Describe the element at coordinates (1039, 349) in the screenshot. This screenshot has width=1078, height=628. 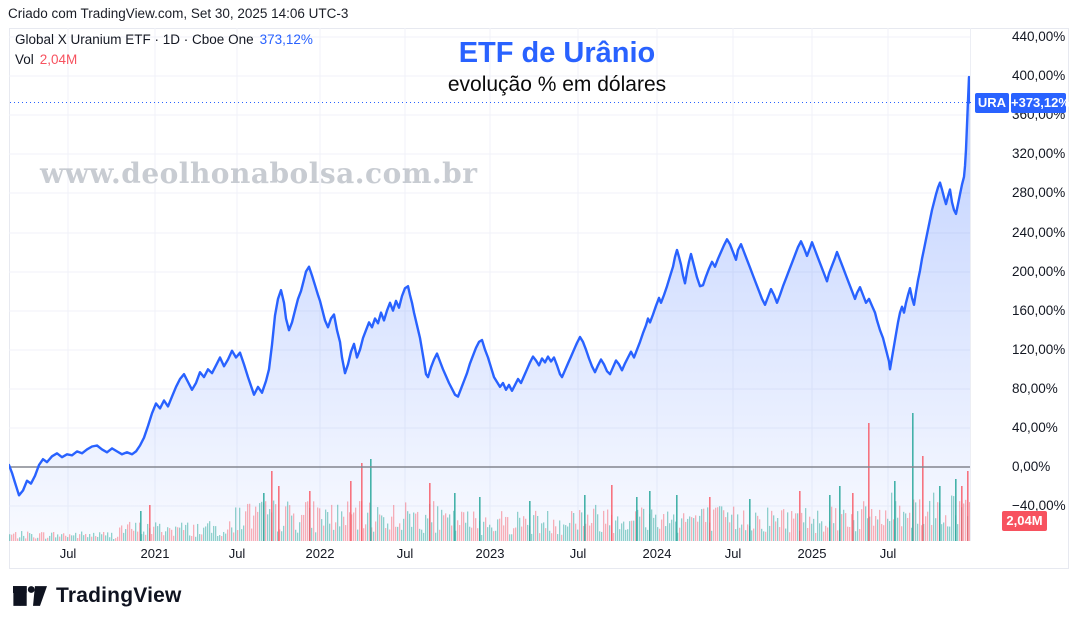
I see `y-axis-label: 120,00%` at that location.